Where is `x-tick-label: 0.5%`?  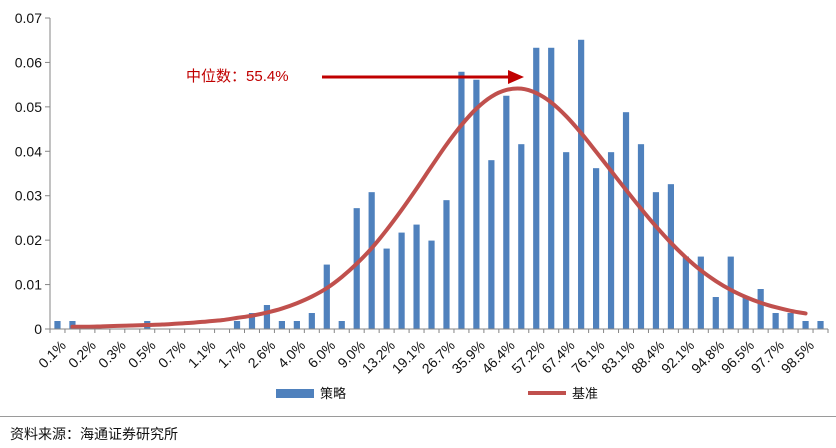 x-tick-label: 0.5% is located at coordinates (142, 354).